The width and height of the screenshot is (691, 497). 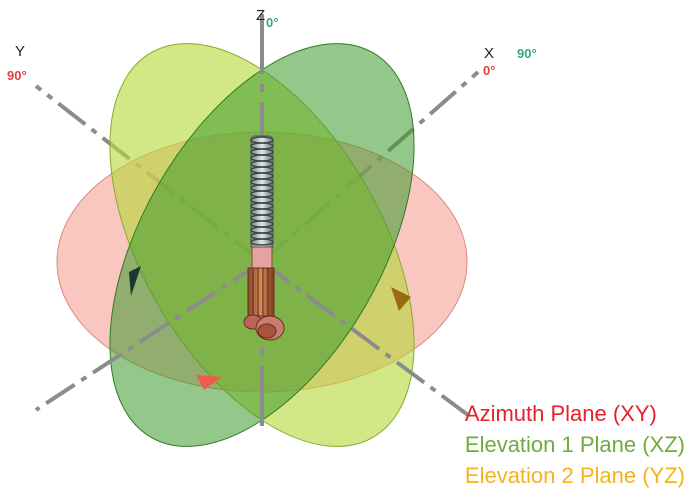 What do you see at coordinates (149, 336) in the screenshot?
I see `x-axis-front` at bounding box center [149, 336].